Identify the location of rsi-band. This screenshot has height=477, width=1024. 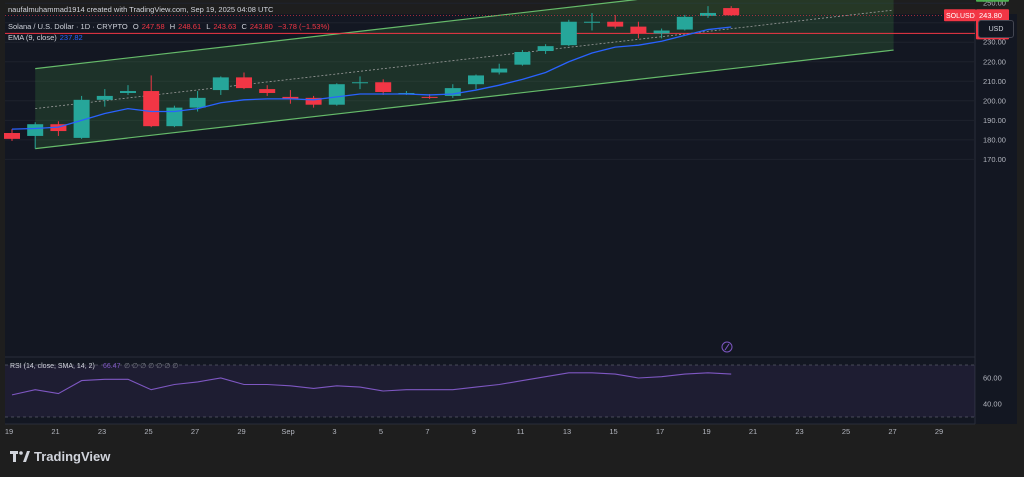
(490, 391).